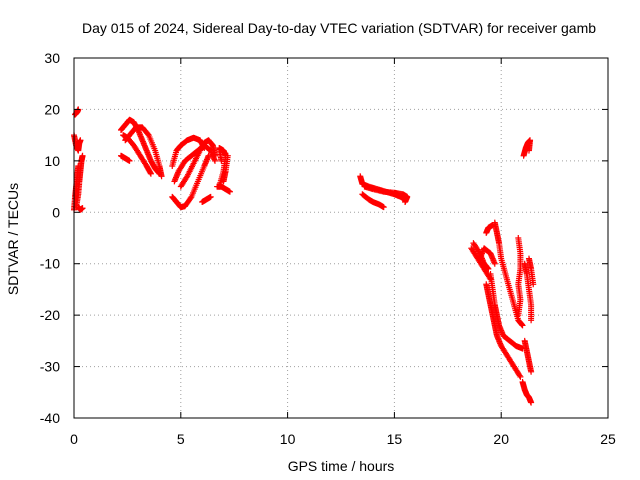  What do you see at coordinates (56, 212) in the screenshot?
I see `y-tick-label: 0` at bounding box center [56, 212].